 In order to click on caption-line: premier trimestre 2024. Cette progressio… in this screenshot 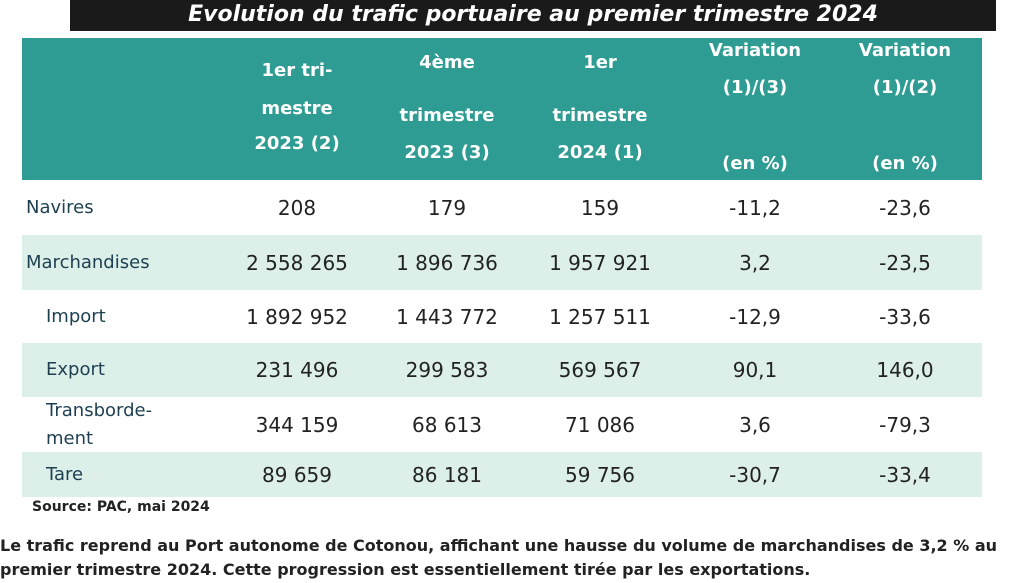, I will do `click(405, 569)`.